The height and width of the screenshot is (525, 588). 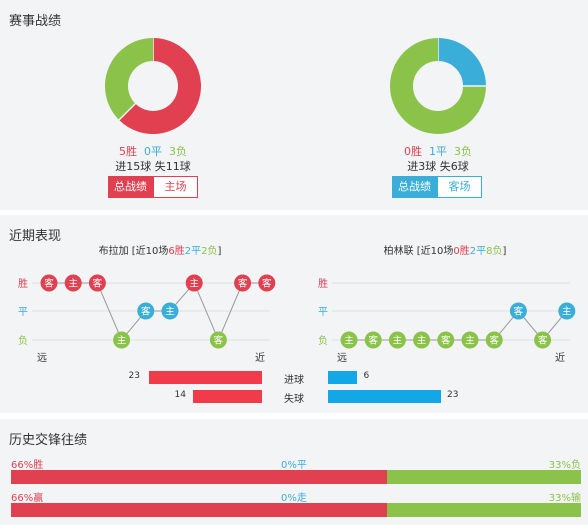 What do you see at coordinates (484, 510) in the screenshot?
I see `h2h-handicap-green-segment` at bounding box center [484, 510].